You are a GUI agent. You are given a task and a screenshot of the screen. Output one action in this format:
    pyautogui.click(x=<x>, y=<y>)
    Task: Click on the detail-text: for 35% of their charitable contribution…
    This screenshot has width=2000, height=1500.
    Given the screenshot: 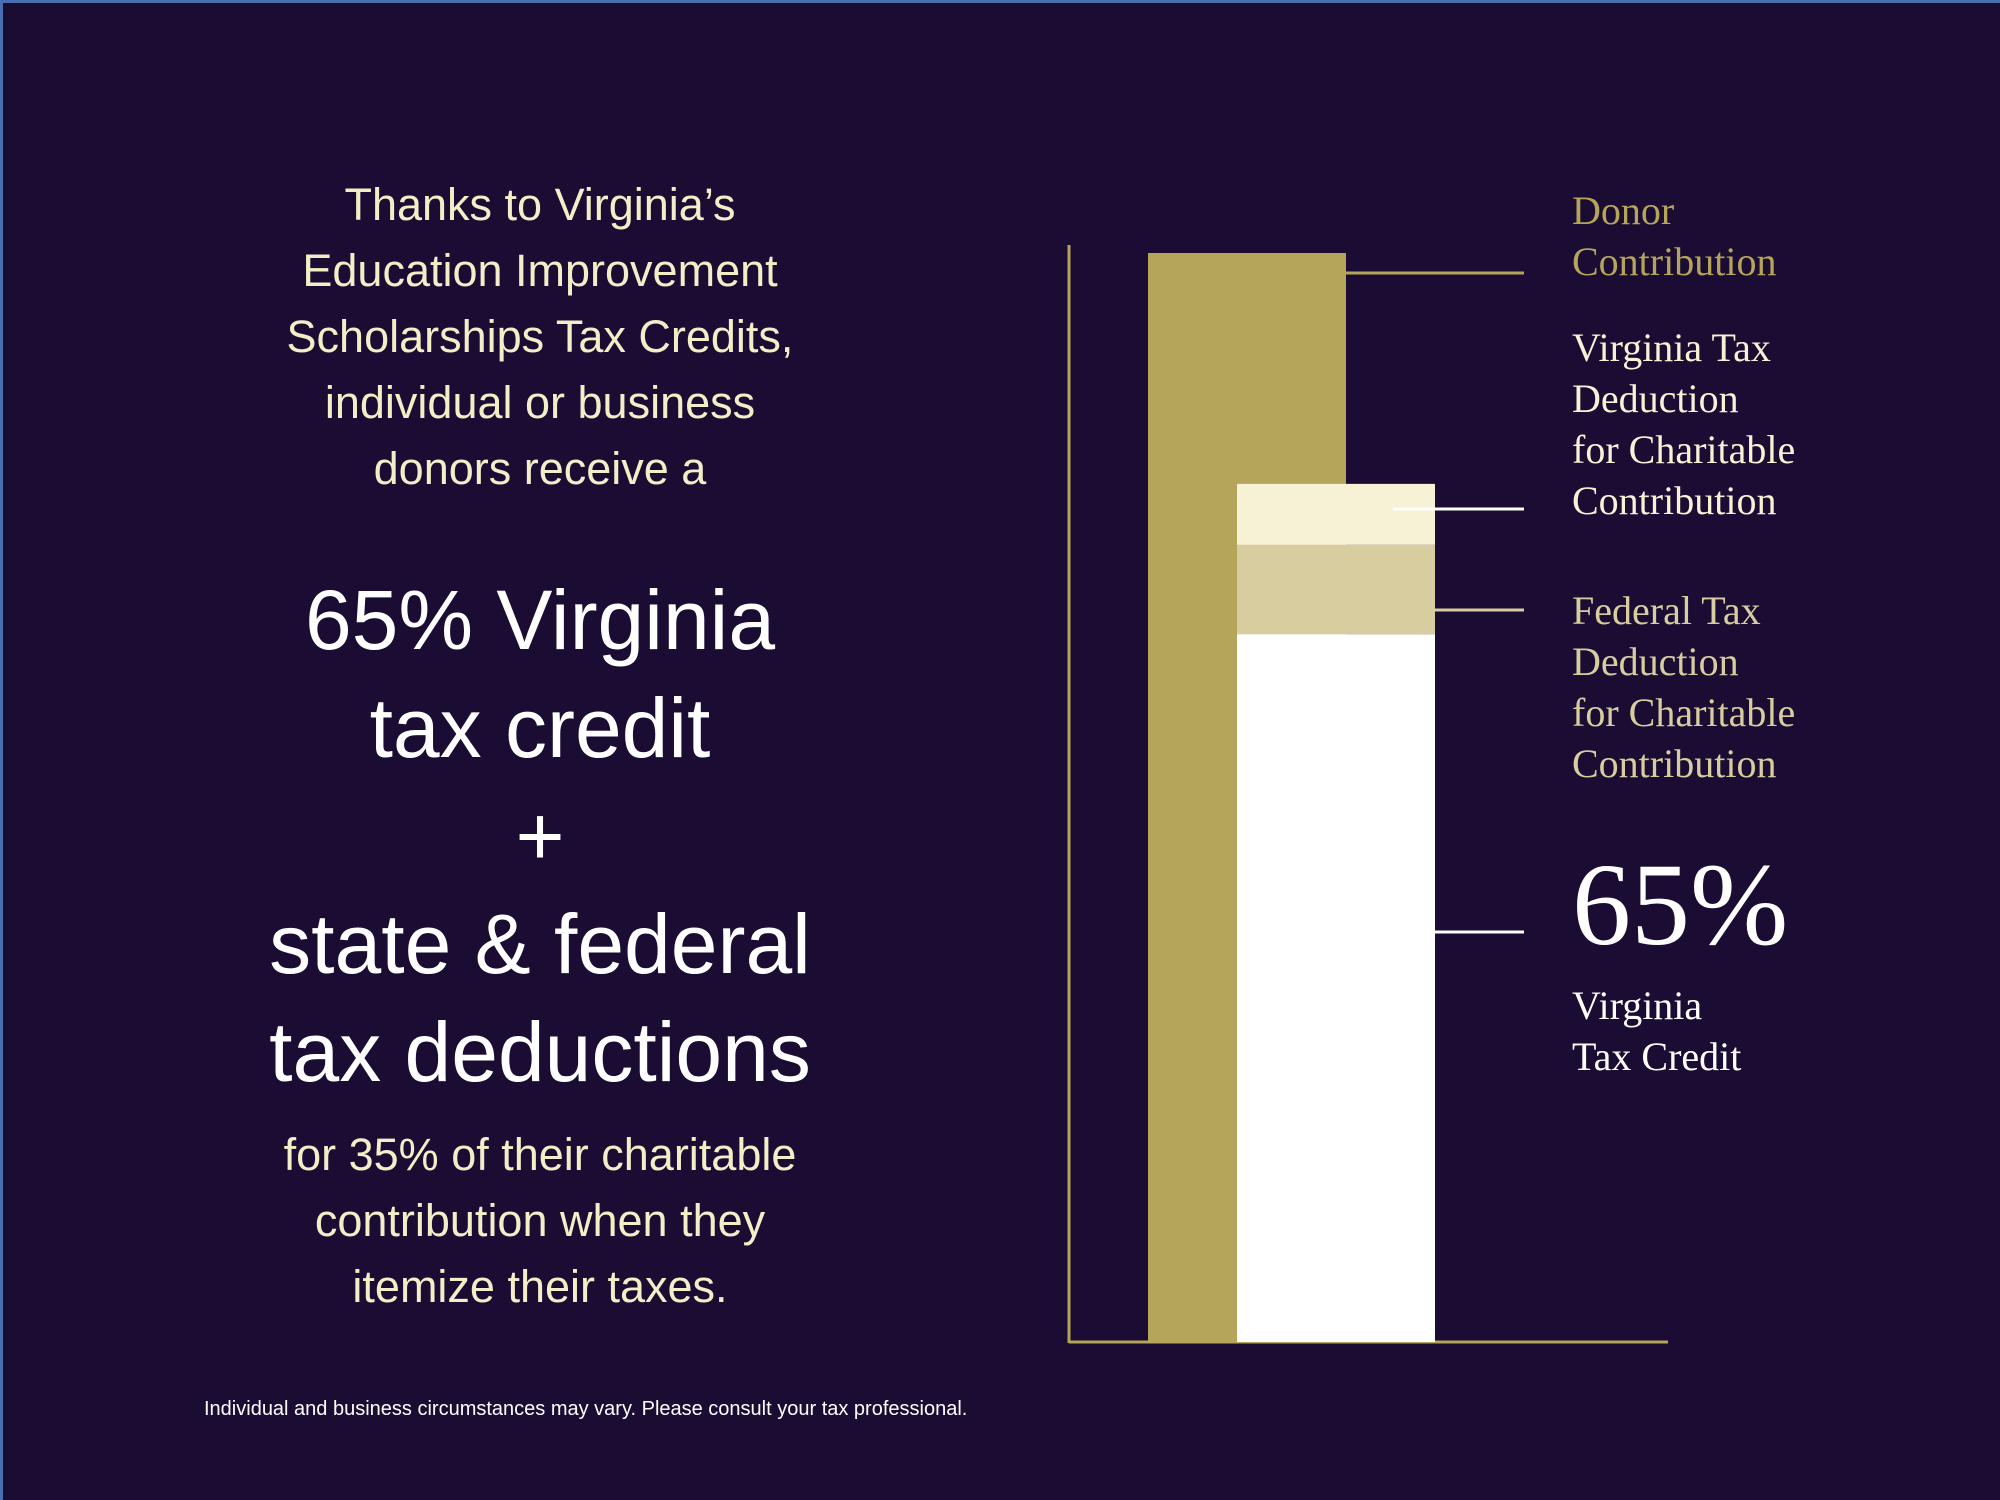 What is the action you would take?
    pyautogui.click(x=540, y=1220)
    